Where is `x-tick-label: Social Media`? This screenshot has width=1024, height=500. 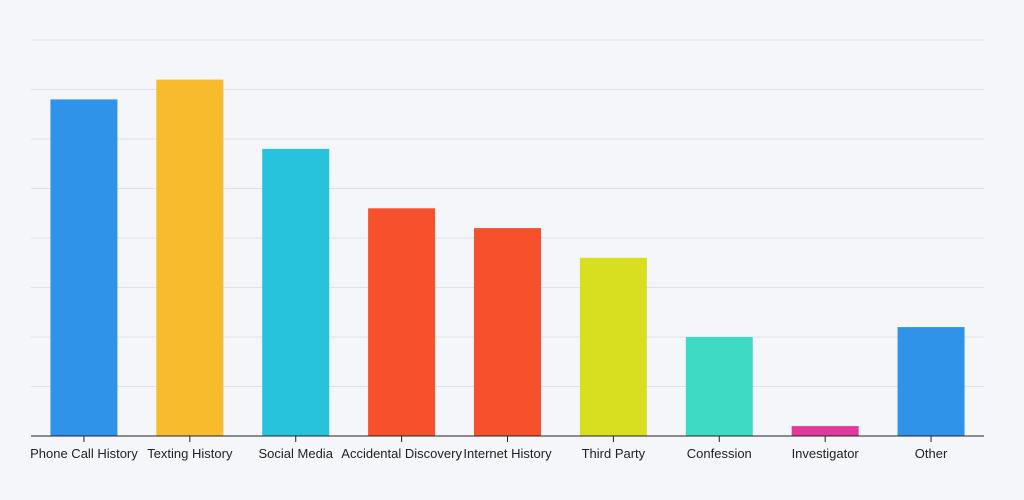
x-tick-label: Social Media is located at coordinates (296, 453).